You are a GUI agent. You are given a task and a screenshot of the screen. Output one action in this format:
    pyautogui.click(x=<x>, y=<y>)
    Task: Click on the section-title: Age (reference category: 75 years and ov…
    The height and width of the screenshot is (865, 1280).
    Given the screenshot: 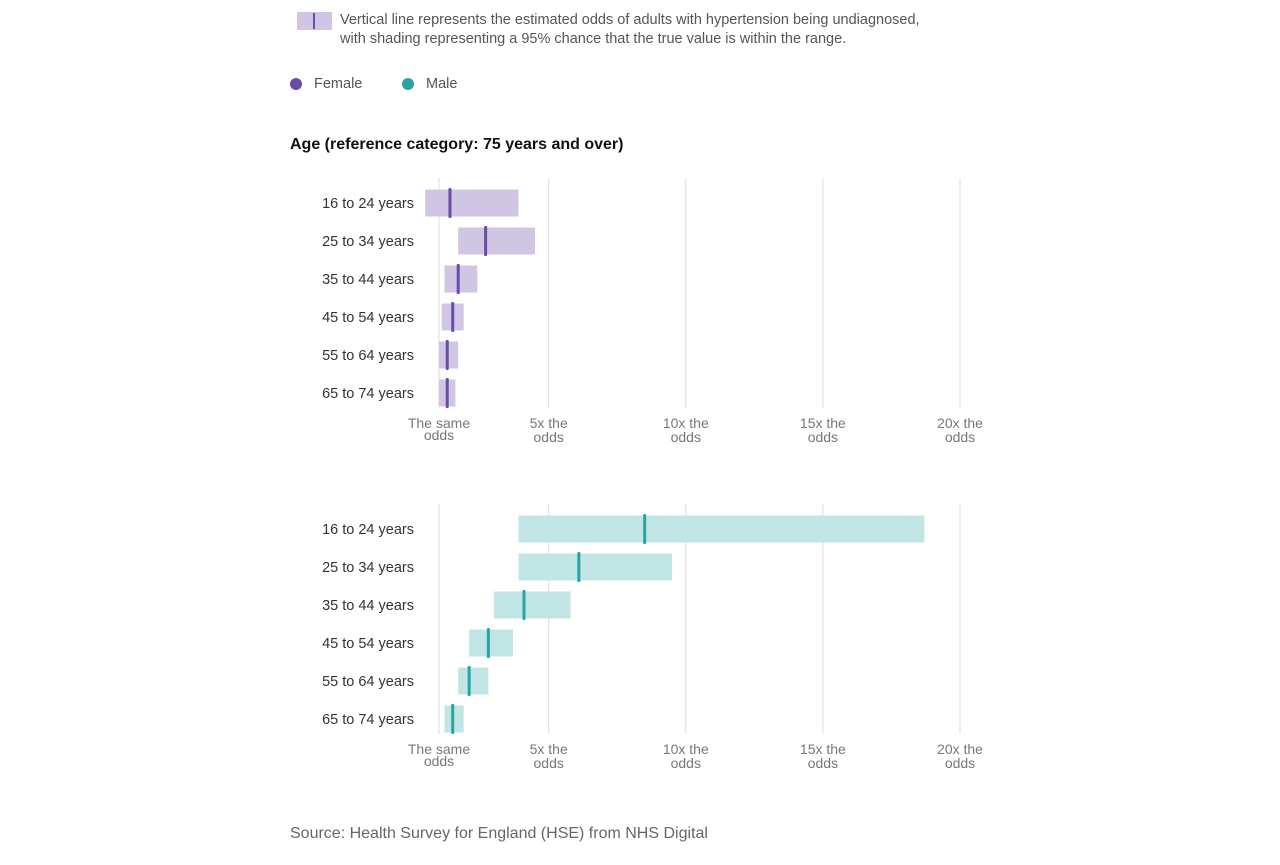 What is the action you would take?
    pyautogui.click(x=457, y=144)
    